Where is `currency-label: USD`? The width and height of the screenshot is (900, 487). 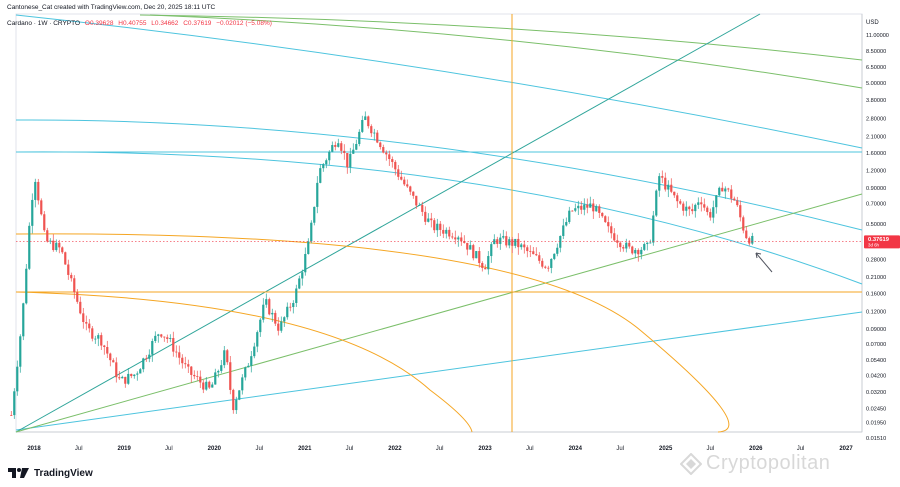
currency-label: USD is located at coordinates (872, 23).